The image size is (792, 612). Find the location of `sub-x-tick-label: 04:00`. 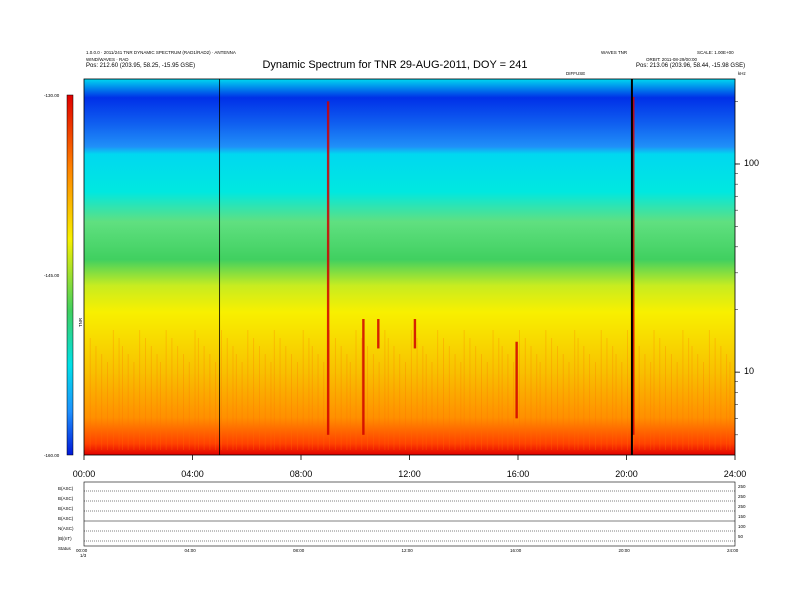

sub-x-tick-label: 04:00 is located at coordinates (190, 550).